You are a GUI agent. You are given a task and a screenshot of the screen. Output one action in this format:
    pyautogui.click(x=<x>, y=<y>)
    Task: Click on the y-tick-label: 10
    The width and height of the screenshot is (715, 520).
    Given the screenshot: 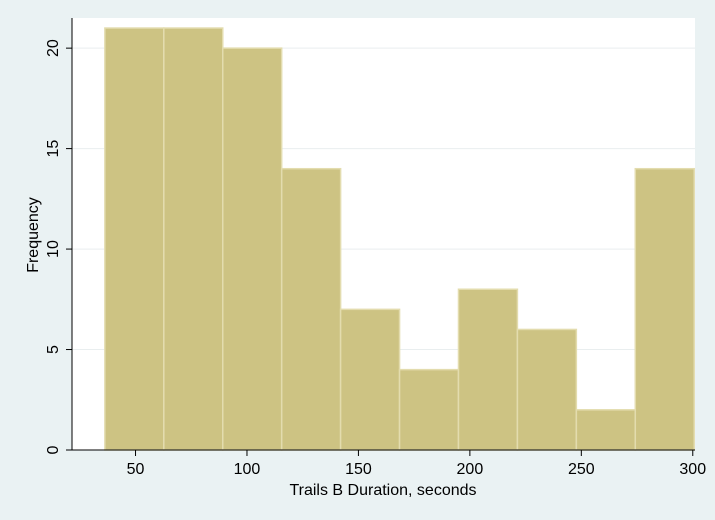 What is the action you would take?
    pyautogui.click(x=53, y=249)
    